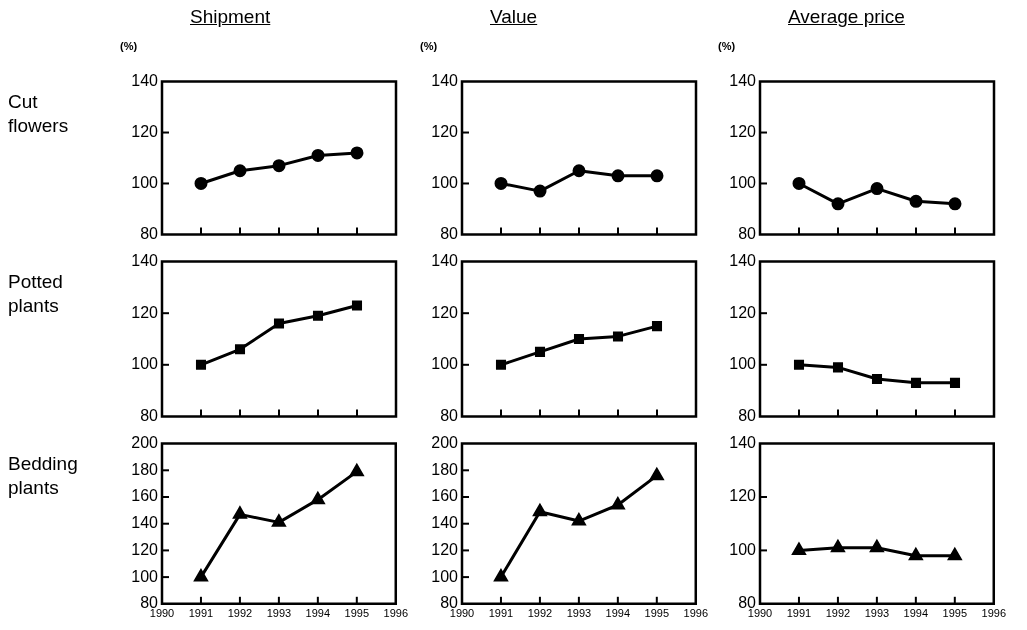 This screenshot has width=1027, height=630. I want to click on chart-title: Value, so click(514, 17).